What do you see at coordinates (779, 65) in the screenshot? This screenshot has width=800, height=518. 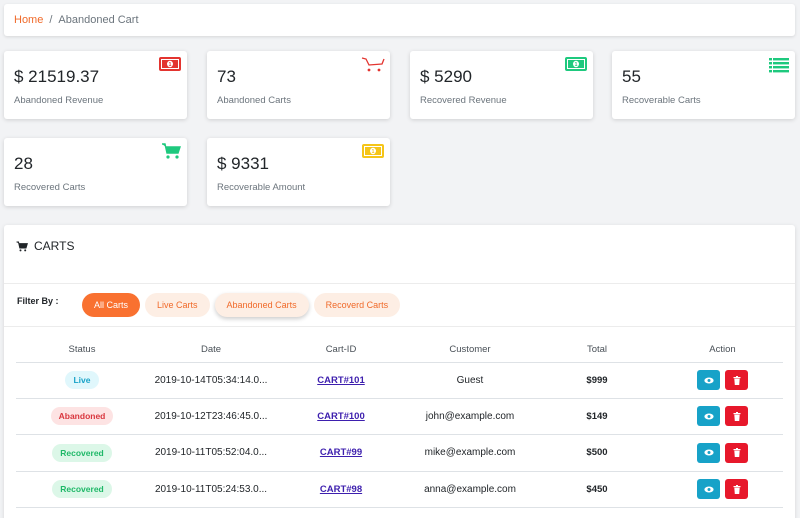 I see `list-icon` at bounding box center [779, 65].